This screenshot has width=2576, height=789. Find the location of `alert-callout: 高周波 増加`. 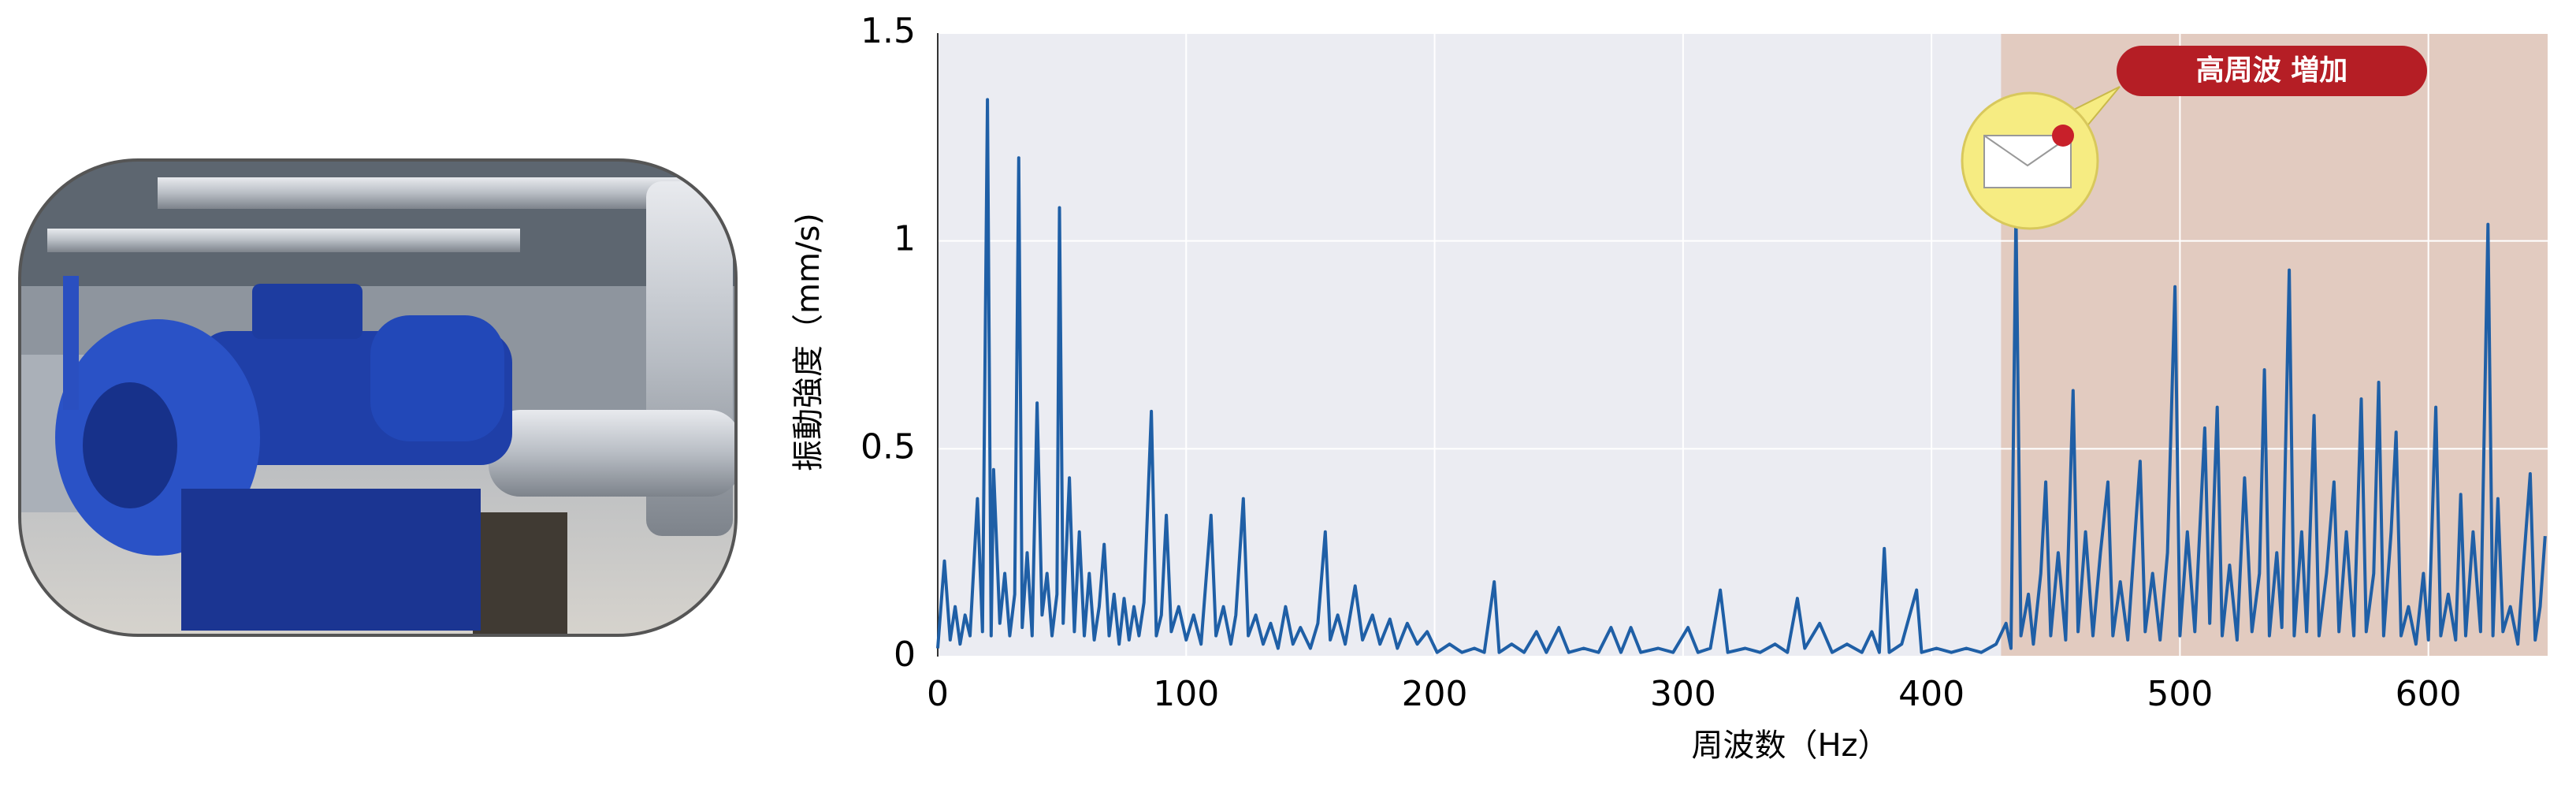

alert-callout: 高周波 増加 is located at coordinates (2194, 138).